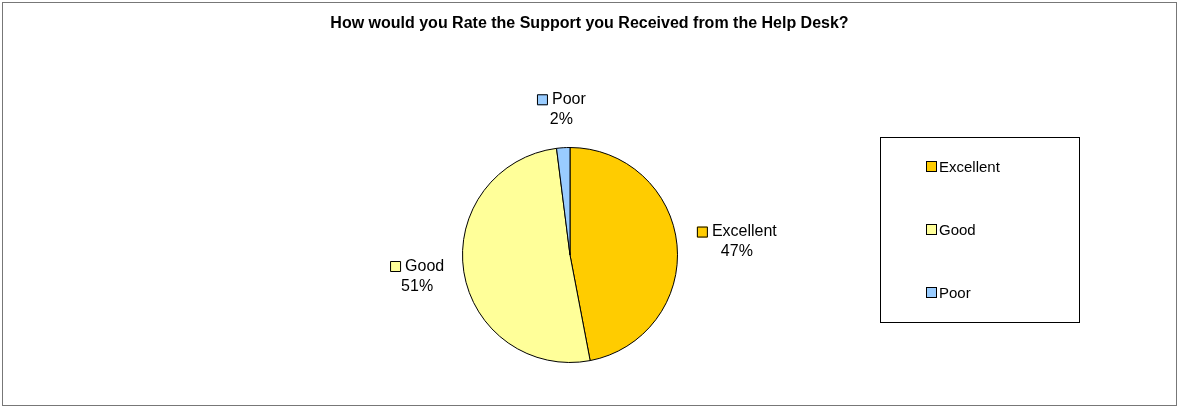 This screenshot has width=1179, height=408. Describe the element at coordinates (417, 285) in the screenshot. I see `data-label: 51%` at that location.